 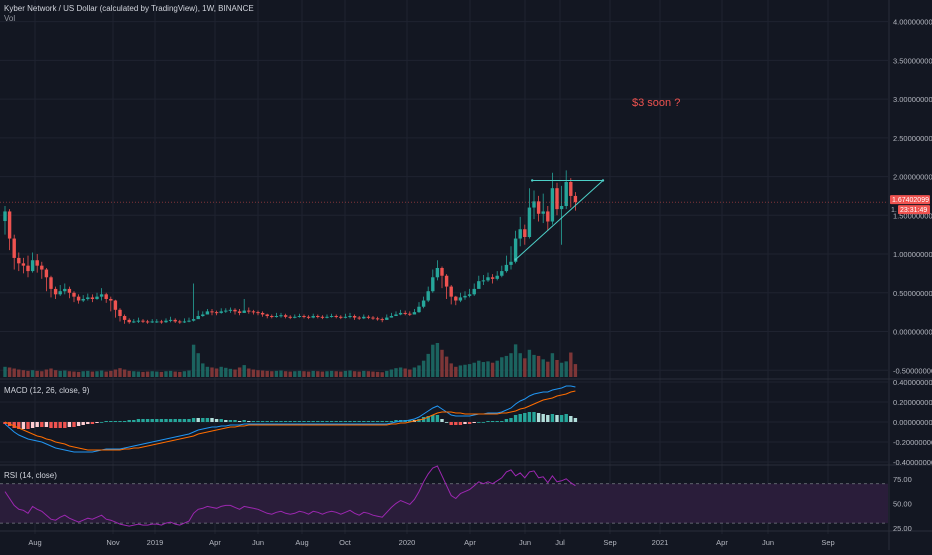 What do you see at coordinates (301, 542) in the screenshot?
I see `time-axis-tick: Aug` at bounding box center [301, 542].